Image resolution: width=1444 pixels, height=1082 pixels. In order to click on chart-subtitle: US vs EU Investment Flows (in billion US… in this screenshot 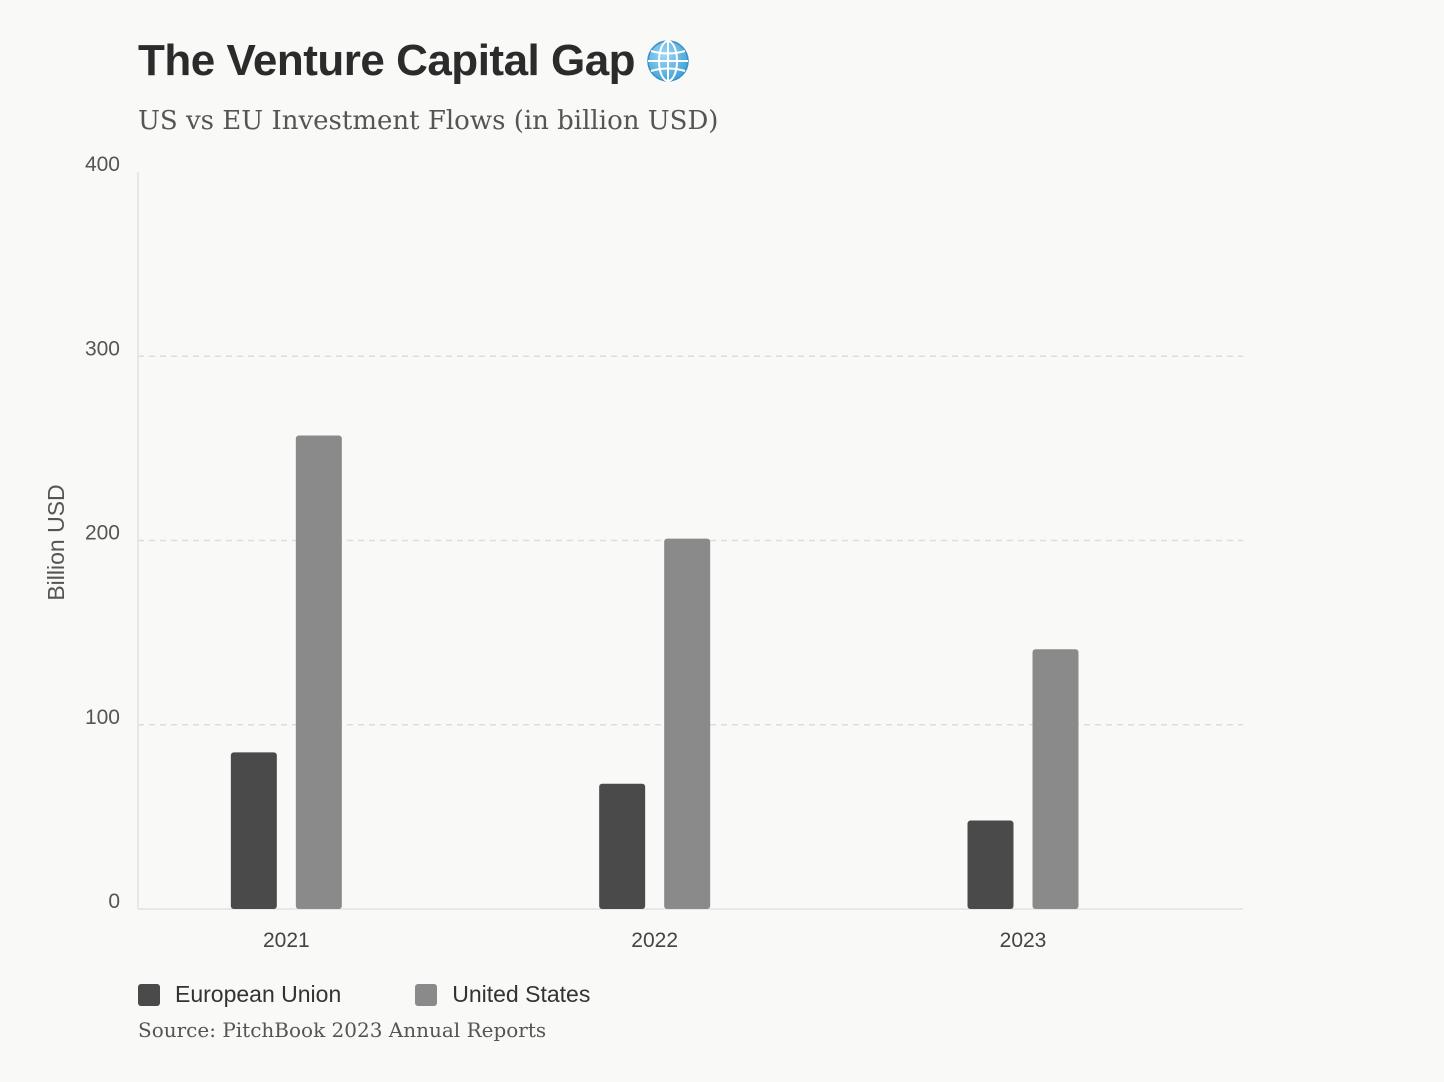, I will do `click(428, 121)`.